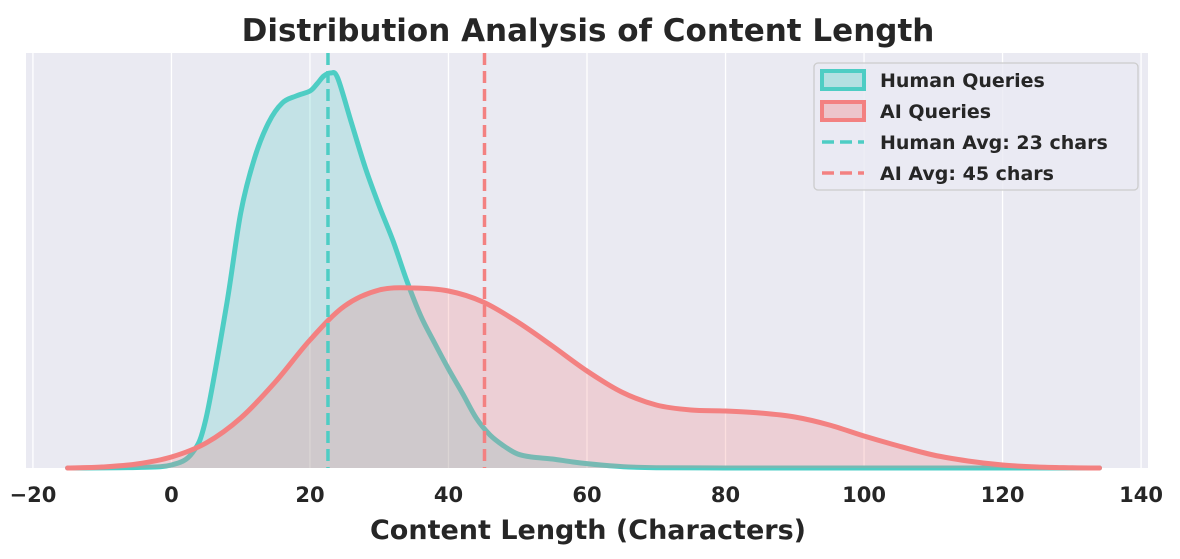  Describe the element at coordinates (843, 80) in the screenshot. I see `legend-swatch-human-queries` at that location.